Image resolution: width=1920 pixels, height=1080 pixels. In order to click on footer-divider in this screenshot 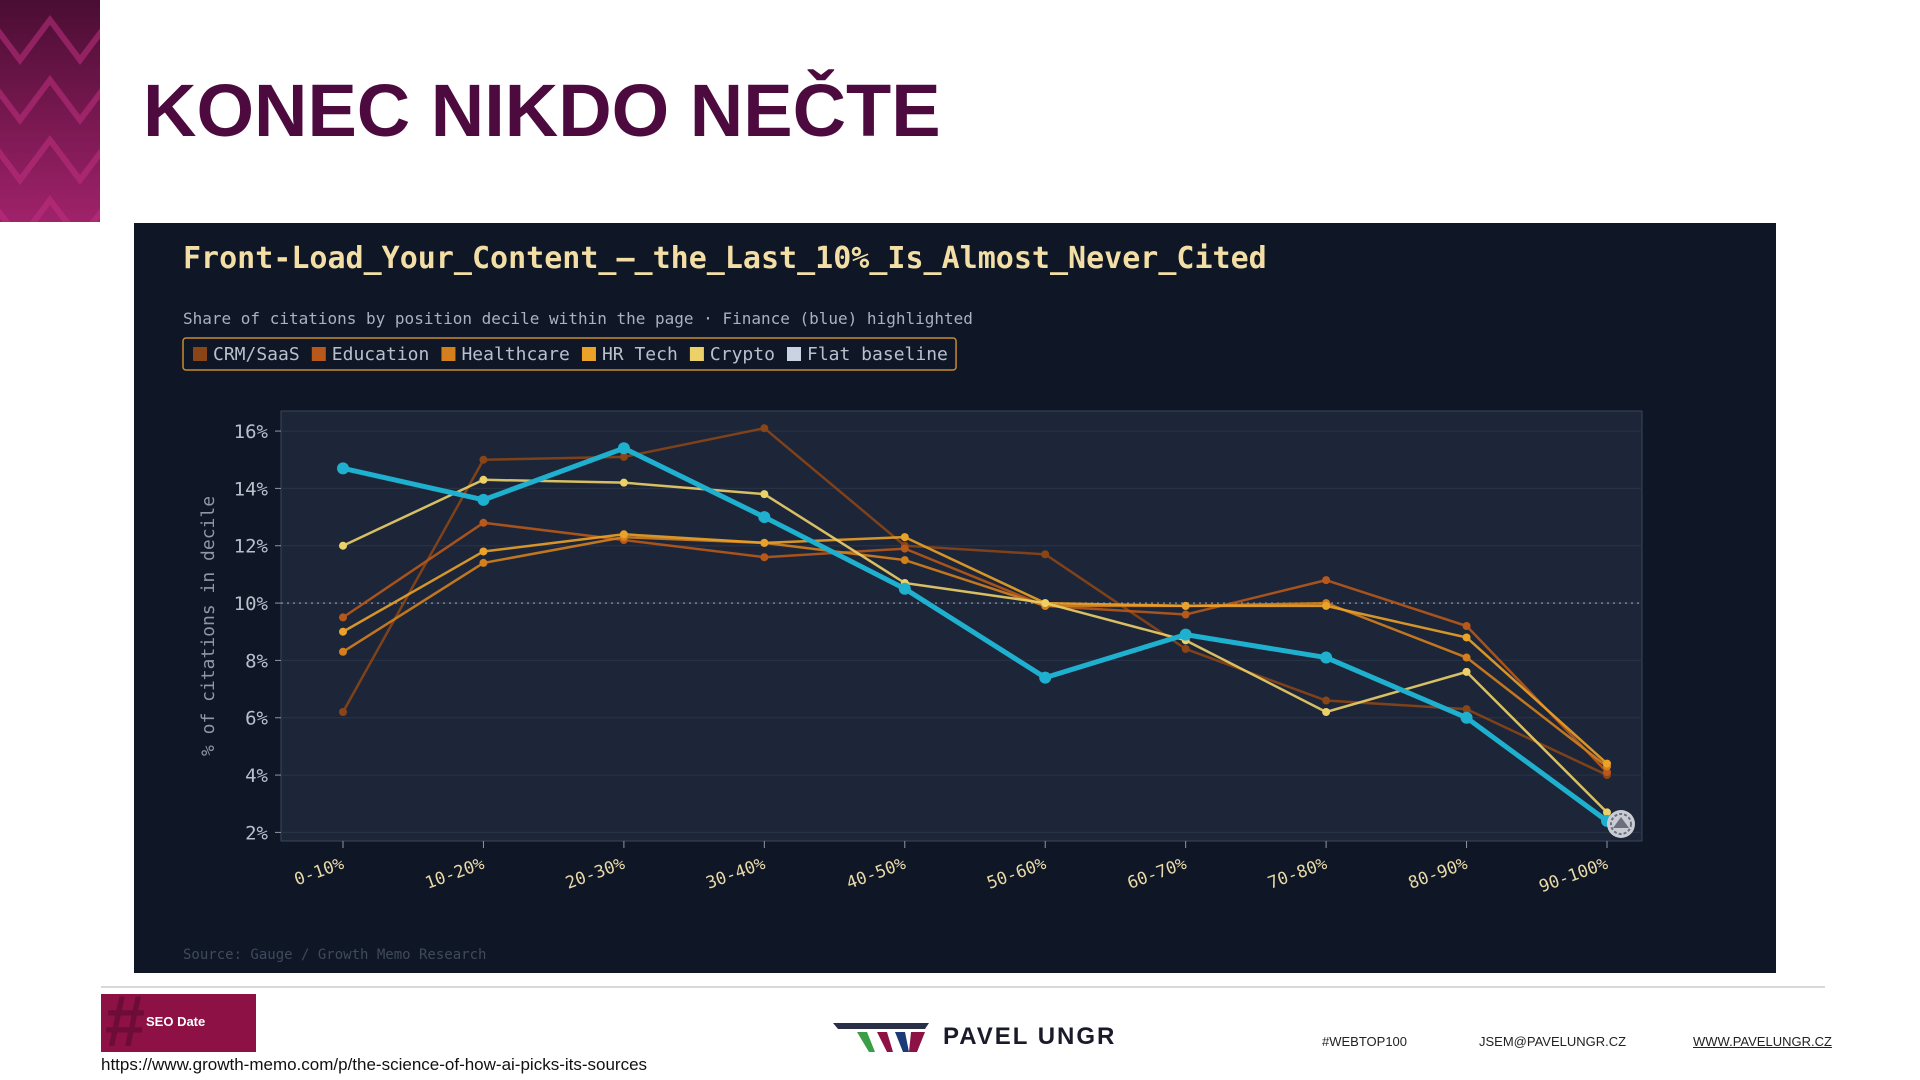, I will do `click(963, 987)`.